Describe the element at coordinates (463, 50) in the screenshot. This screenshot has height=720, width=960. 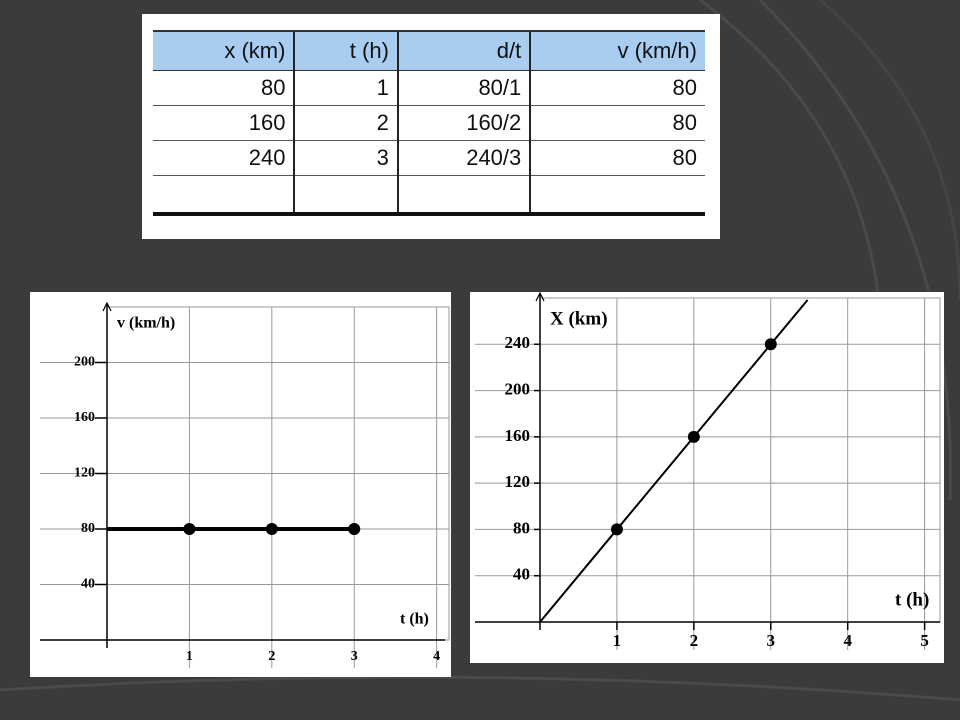
I see `header-cell: d/t` at that location.